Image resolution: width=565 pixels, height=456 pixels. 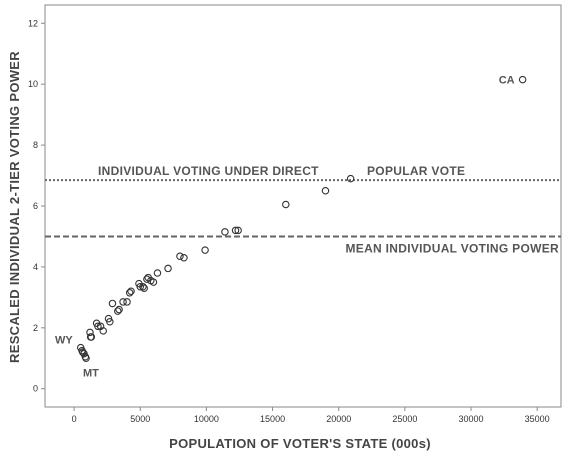 What do you see at coordinates (33, 84) in the screenshot?
I see `y-tick-label: 10` at bounding box center [33, 84].